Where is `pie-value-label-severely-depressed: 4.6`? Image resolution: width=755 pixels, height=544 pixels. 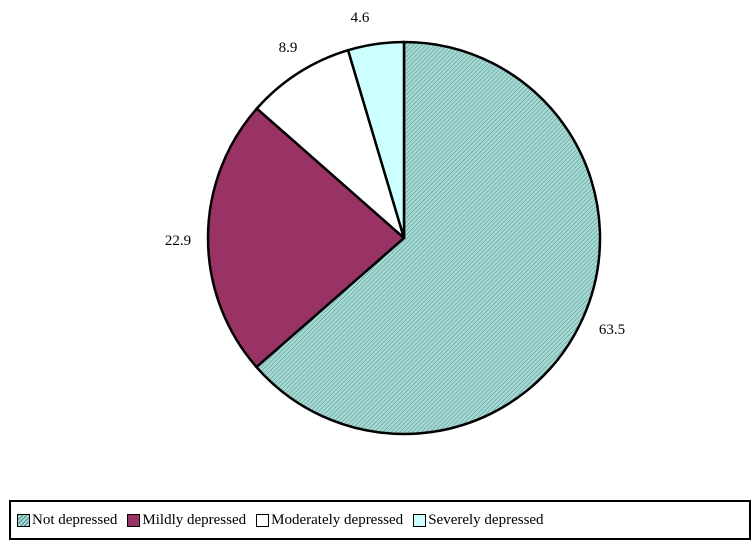
pie-value-label-severely-depressed: 4.6 is located at coordinates (360, 18).